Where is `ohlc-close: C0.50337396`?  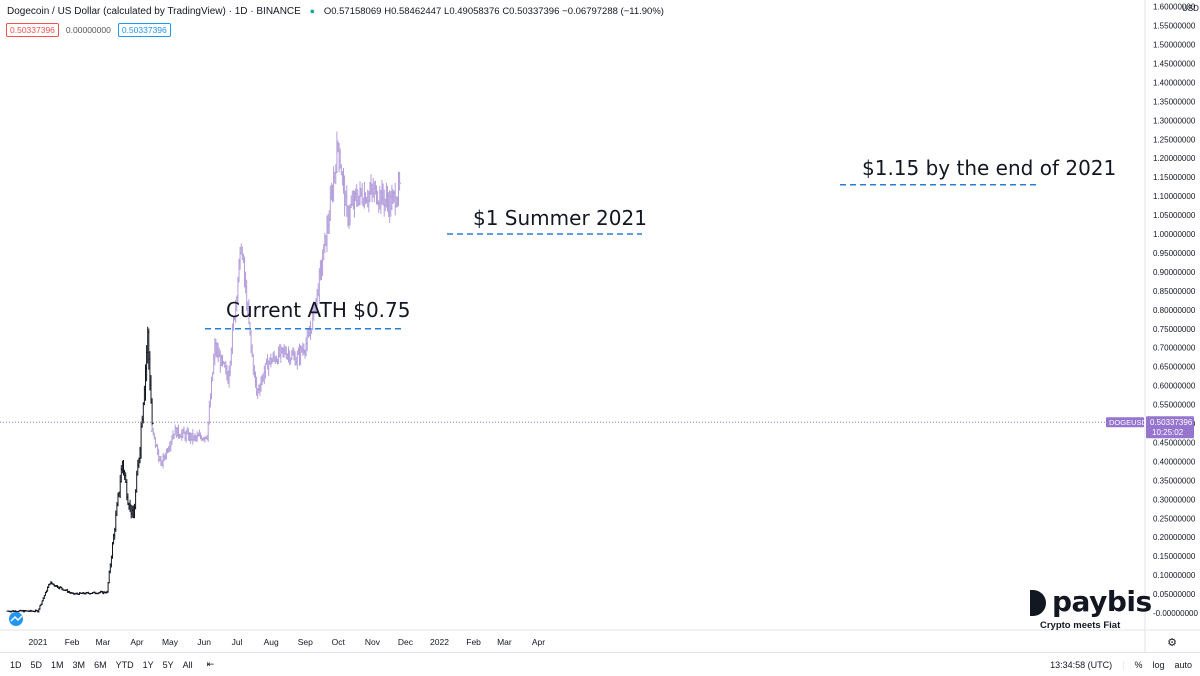
ohlc-close: C0.50337396 is located at coordinates (530, 11).